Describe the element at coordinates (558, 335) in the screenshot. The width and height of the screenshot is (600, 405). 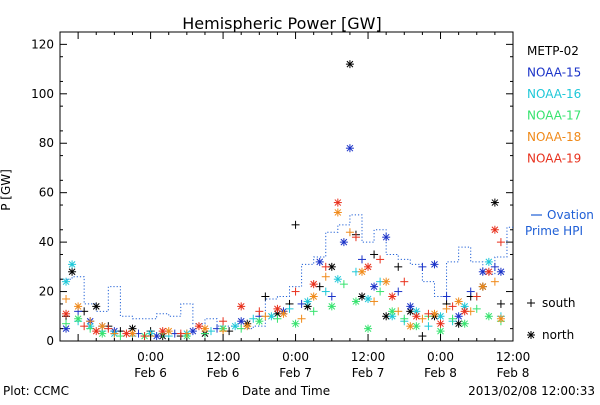
I see `marker-legend-label: north` at that location.